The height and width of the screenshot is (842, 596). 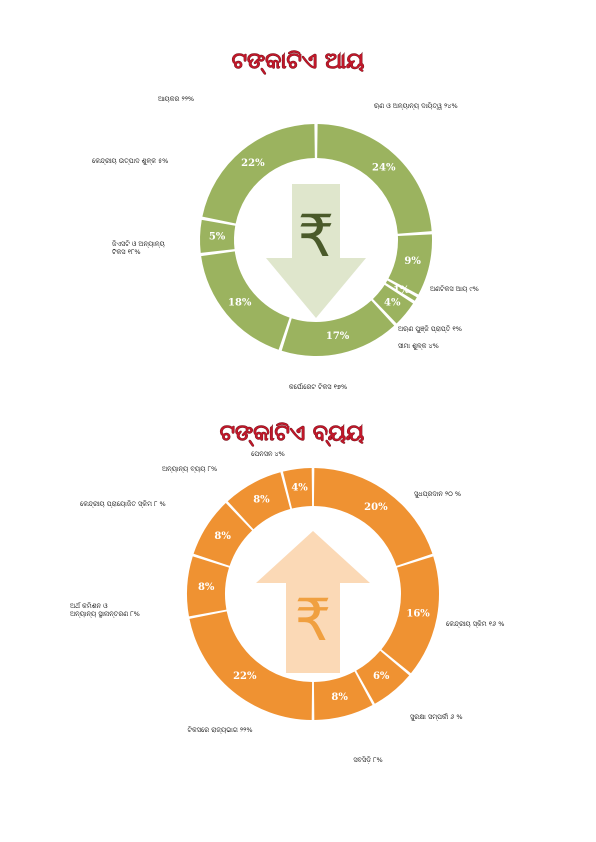 What do you see at coordinates (475, 624) in the screenshot?
I see `slice-category-label: କେନ୍ଦ୍ରୀୟ ସ୍କିମ ୧୬ %` at bounding box center [475, 624].